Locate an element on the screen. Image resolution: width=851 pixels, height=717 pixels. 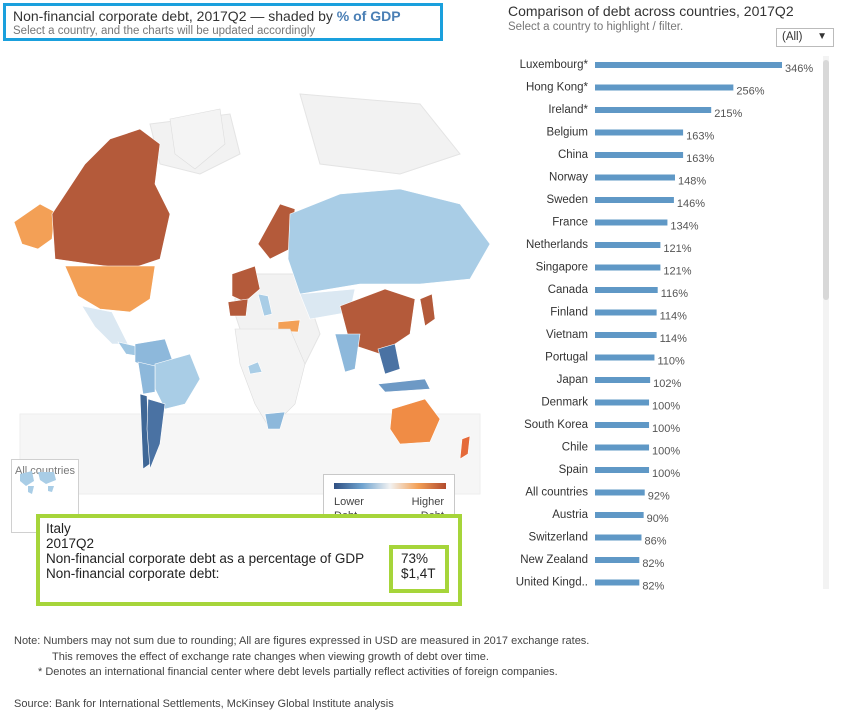
map-region-australia is located at coordinates (415, 421).